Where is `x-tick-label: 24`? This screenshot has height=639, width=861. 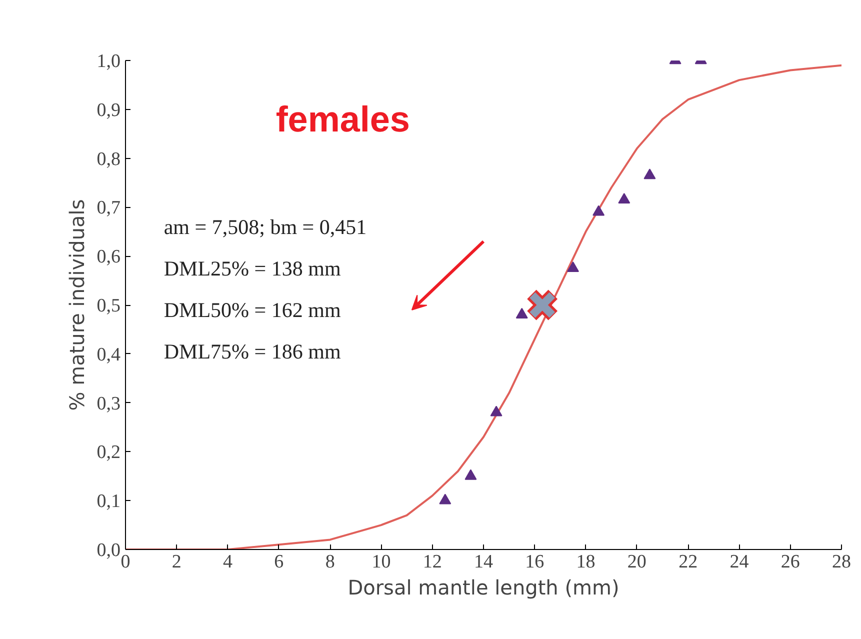
x-tick-label: 24 is located at coordinates (740, 562).